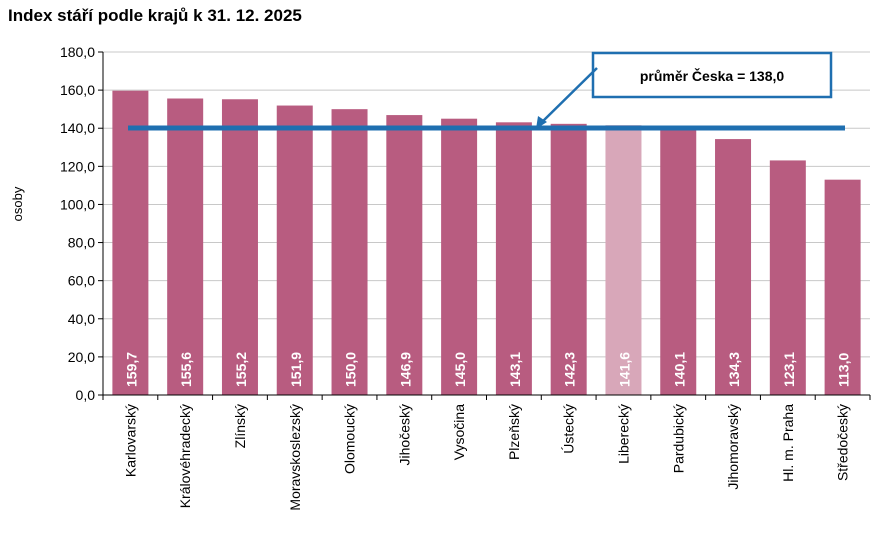 The width and height of the screenshot is (886, 540). I want to click on y-tick-label: 40,0, so click(81, 319).